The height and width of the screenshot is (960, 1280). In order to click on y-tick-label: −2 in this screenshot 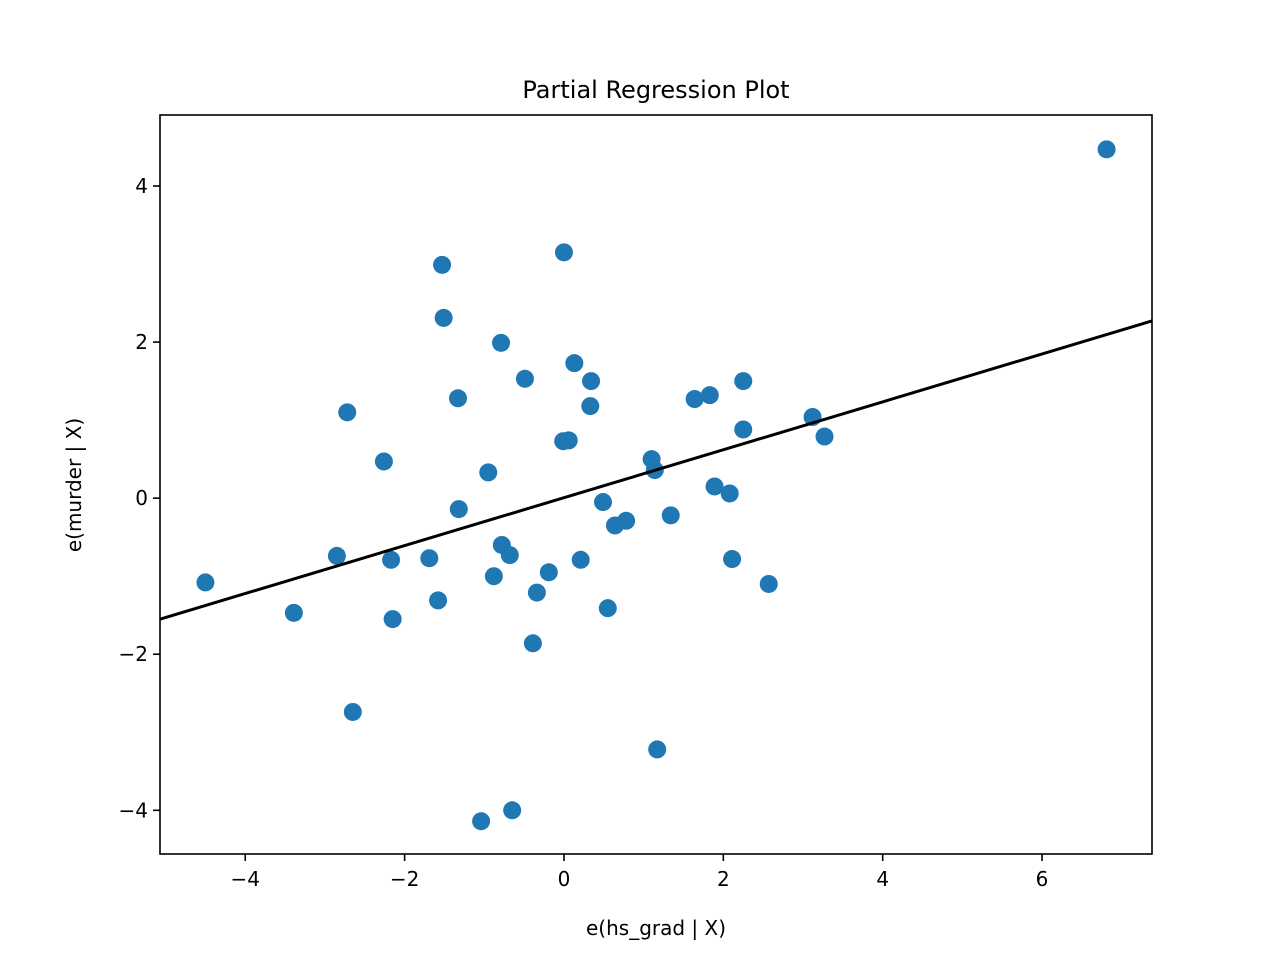, I will do `click(133, 654)`.